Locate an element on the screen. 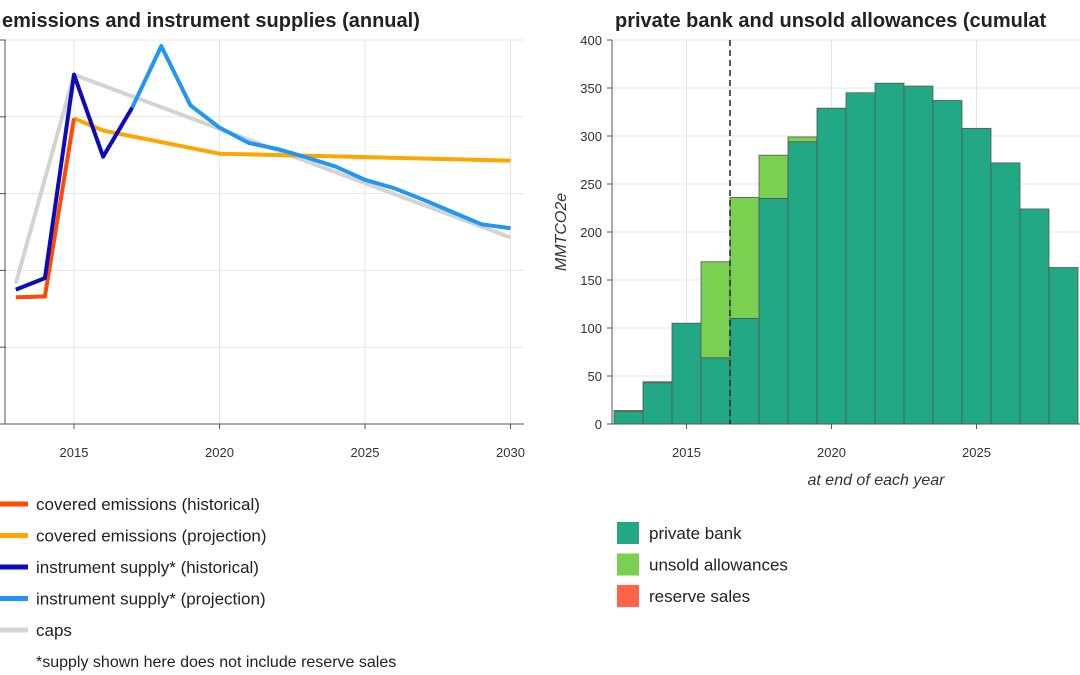 The height and width of the screenshot is (675, 1080). bar-private-bank-2022 is located at coordinates (889, 253).